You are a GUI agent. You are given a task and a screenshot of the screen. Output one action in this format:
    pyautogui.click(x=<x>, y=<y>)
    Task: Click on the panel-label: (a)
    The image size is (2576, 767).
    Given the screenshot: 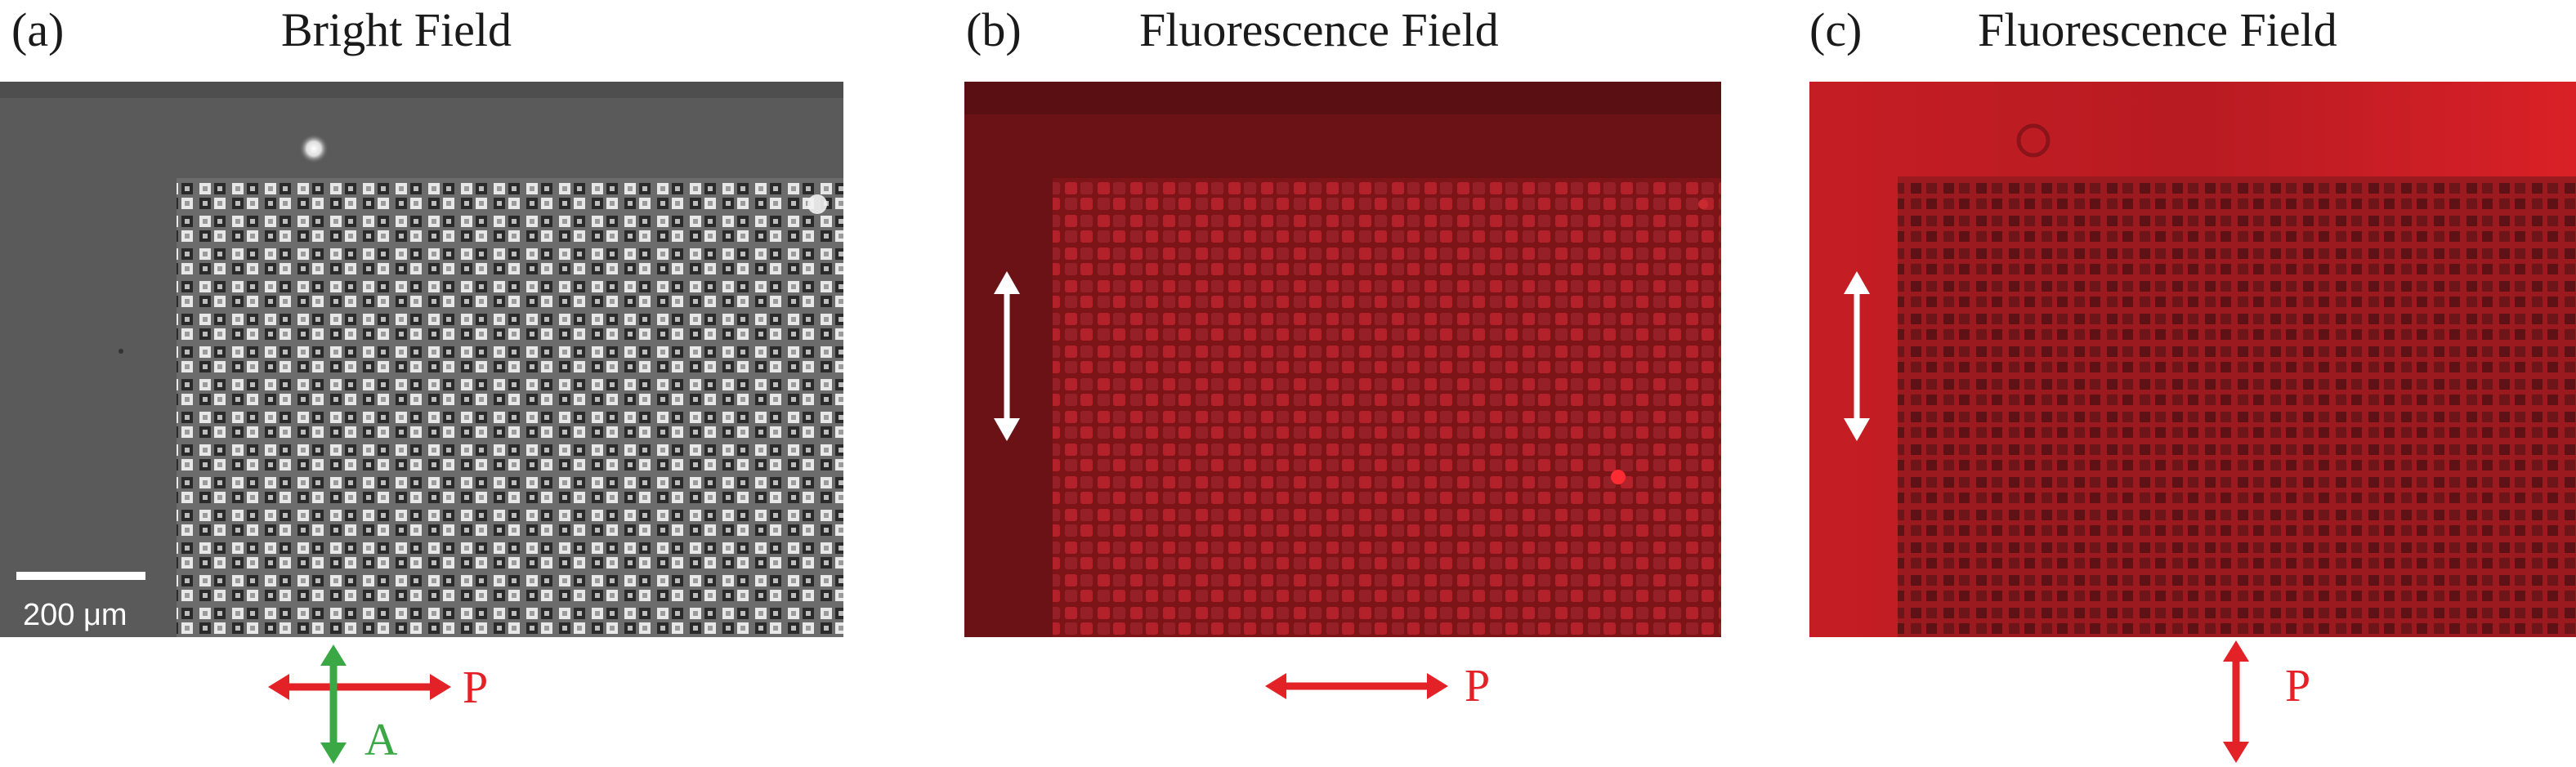 What is the action you would take?
    pyautogui.click(x=37, y=31)
    